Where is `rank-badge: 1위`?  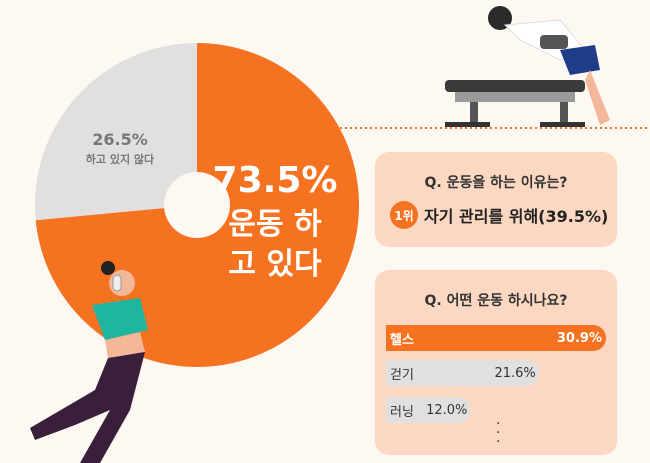 rank-badge: 1위 is located at coordinates (404, 215).